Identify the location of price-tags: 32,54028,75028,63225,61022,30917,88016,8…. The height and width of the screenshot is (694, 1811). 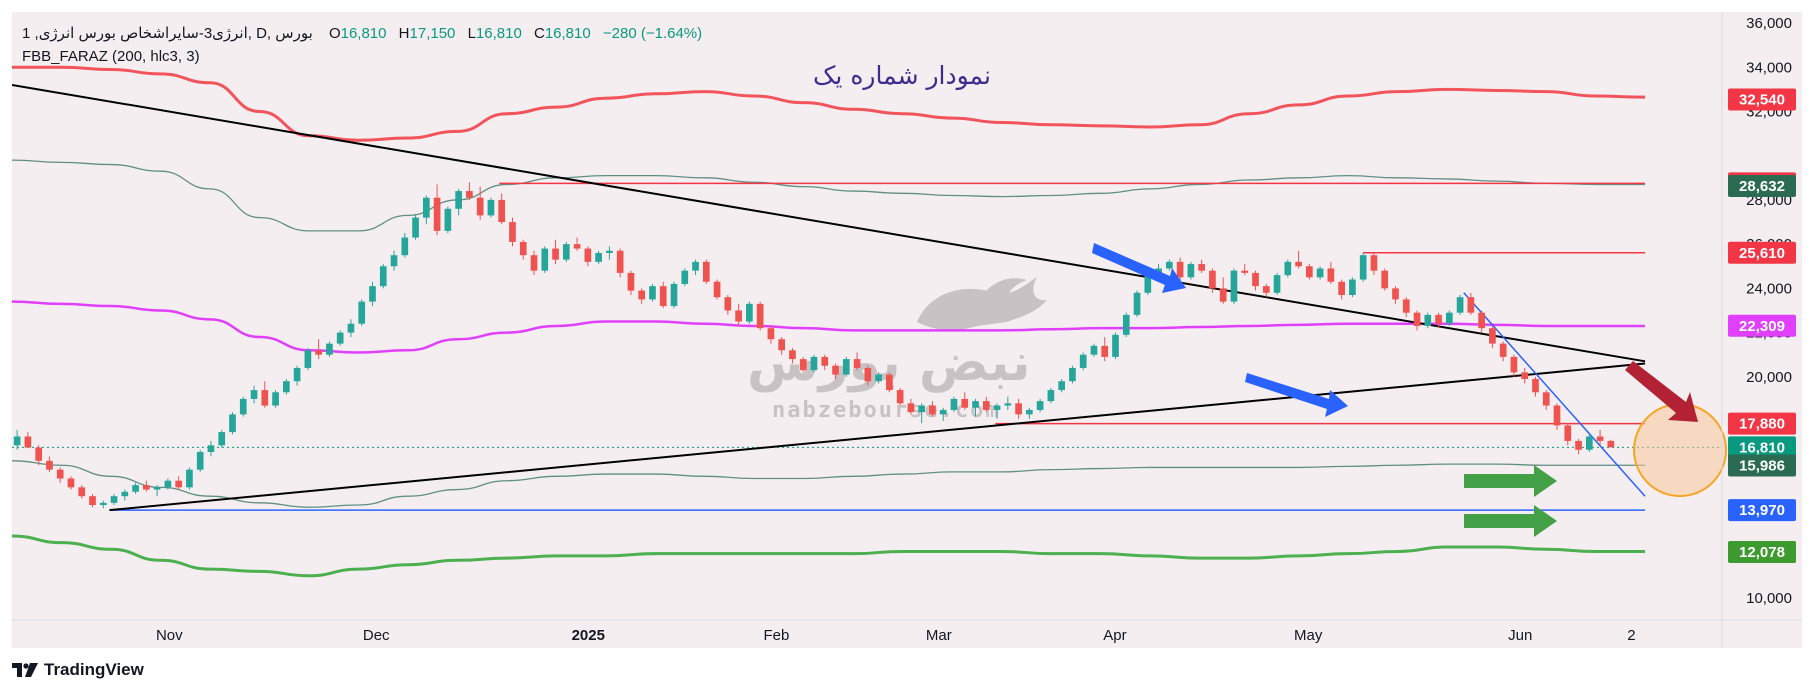
(1762, 325).